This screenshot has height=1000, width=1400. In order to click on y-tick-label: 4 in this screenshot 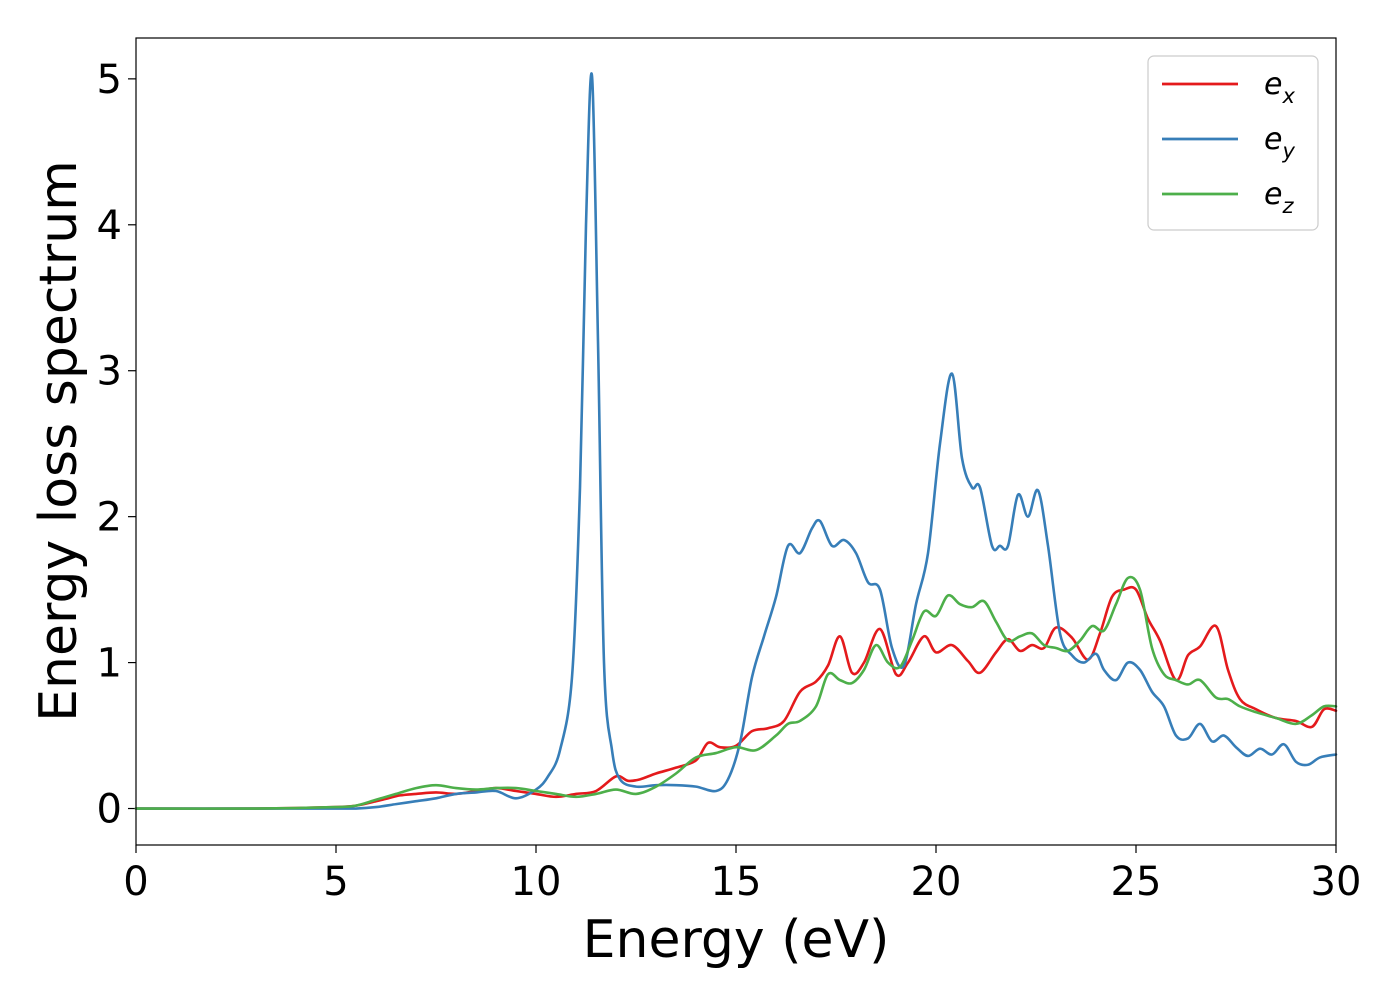, I will do `click(109, 226)`.